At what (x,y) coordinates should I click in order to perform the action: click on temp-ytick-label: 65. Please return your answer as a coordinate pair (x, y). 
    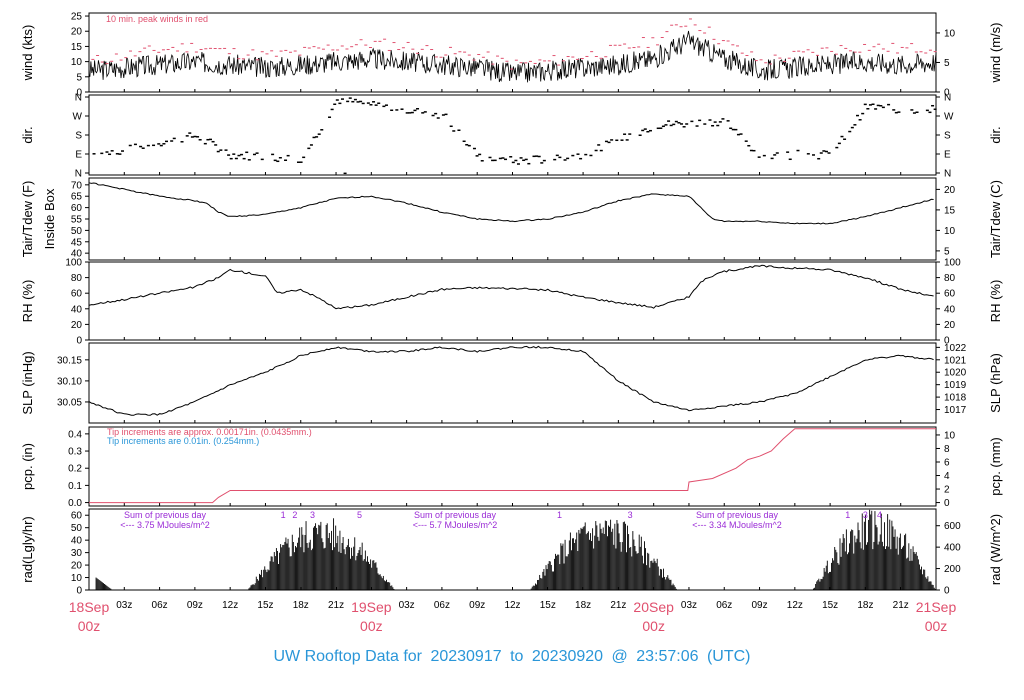
    Looking at the image, I should click on (77, 197).